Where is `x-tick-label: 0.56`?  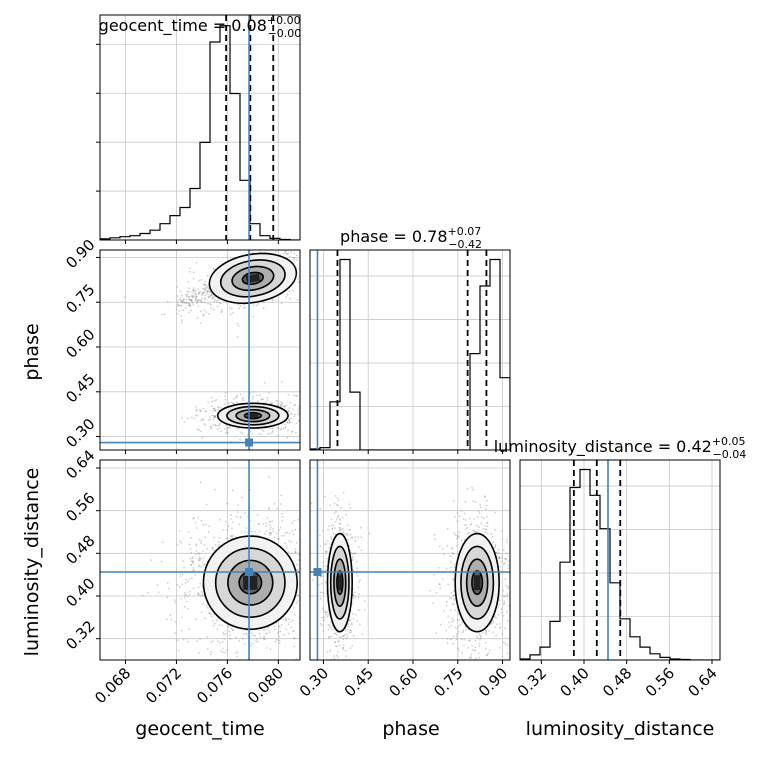 x-tick-label: 0.56 is located at coordinates (660, 682).